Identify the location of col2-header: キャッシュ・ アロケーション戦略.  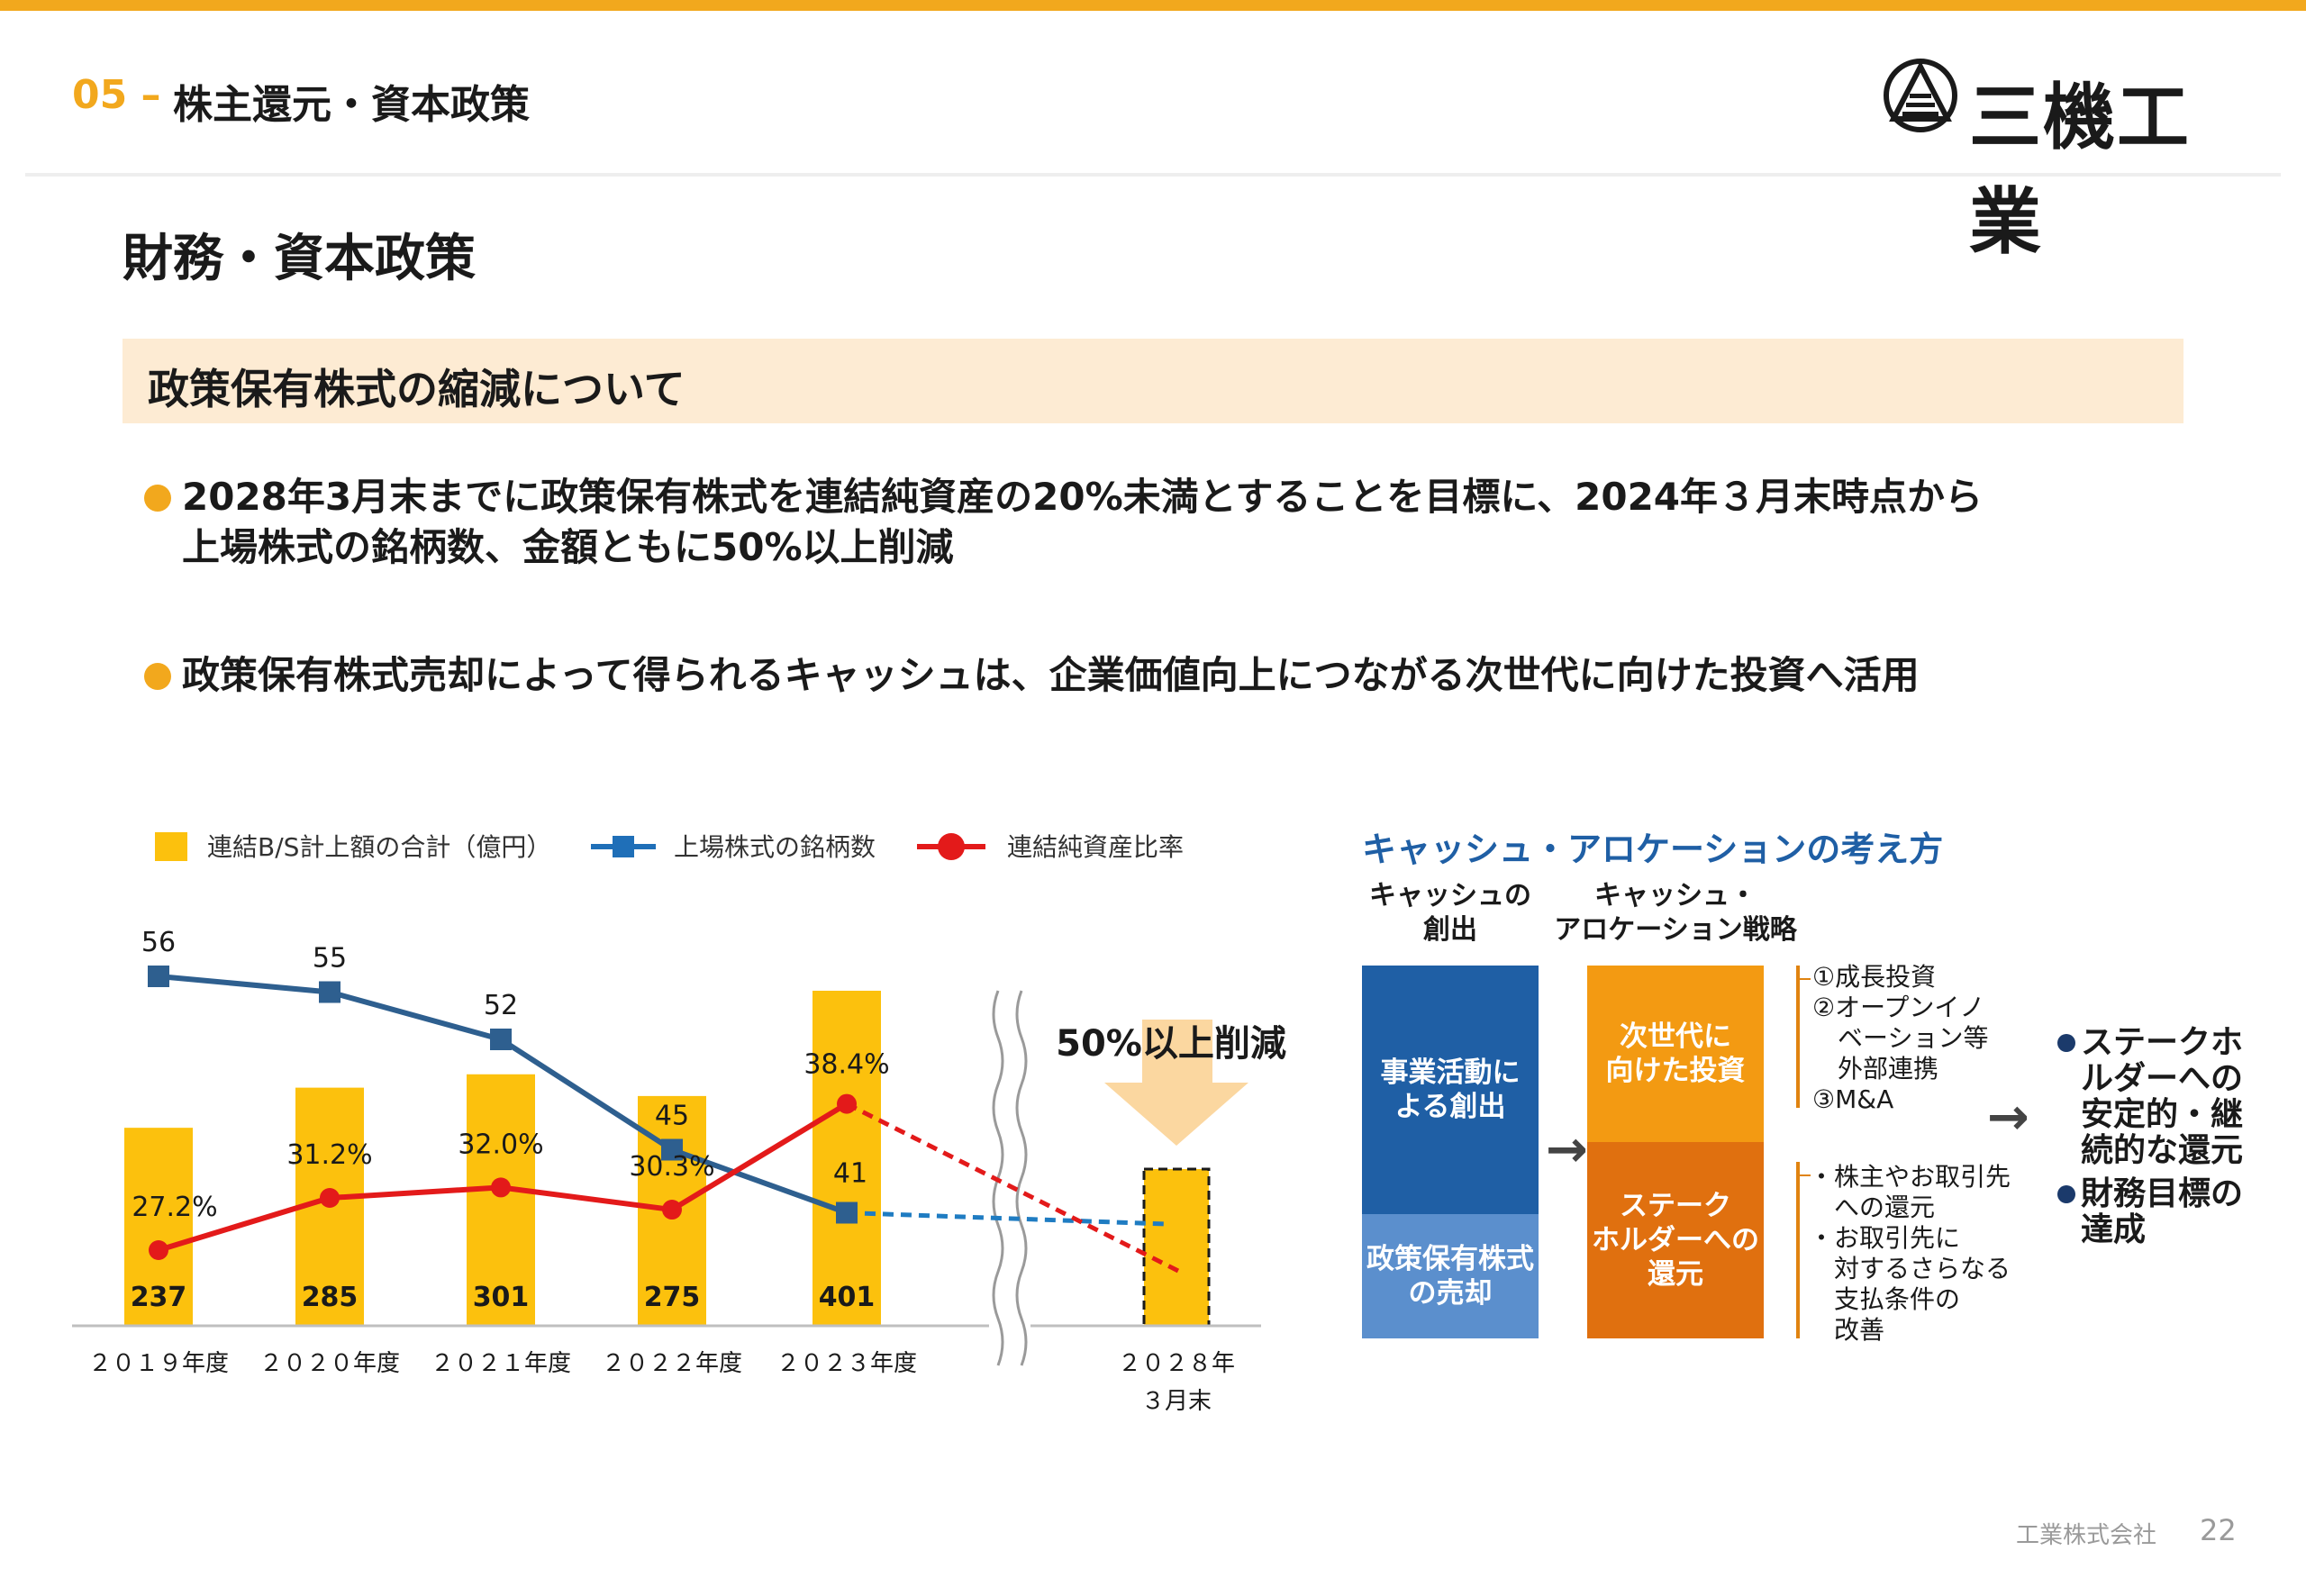
(1675, 913).